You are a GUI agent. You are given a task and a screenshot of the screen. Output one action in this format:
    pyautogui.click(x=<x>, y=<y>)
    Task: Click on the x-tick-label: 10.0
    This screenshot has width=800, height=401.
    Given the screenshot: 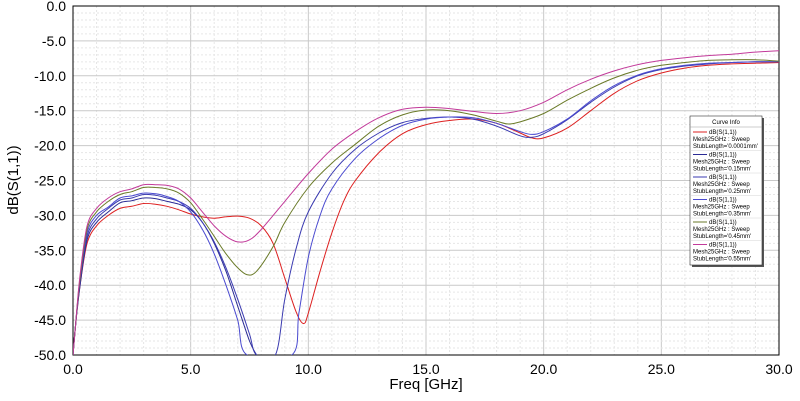 What is the action you would take?
    pyautogui.click(x=308, y=369)
    